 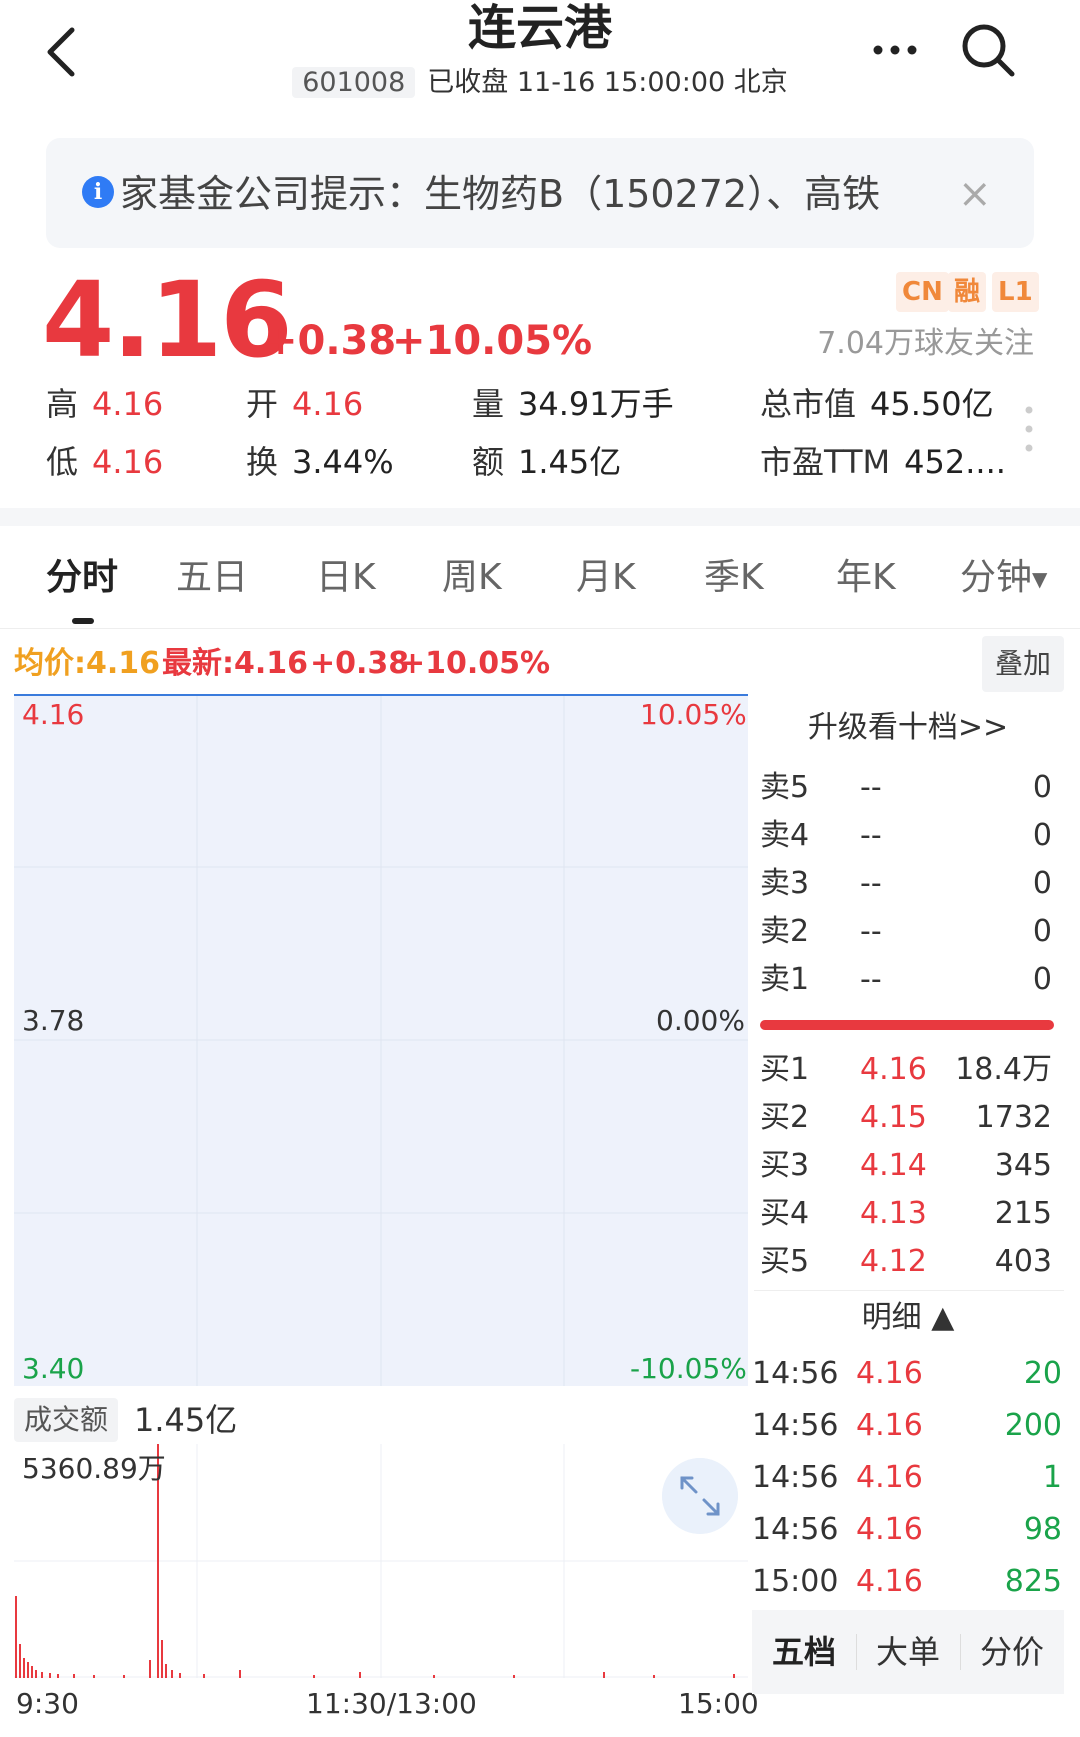 I want to click on price-change: +0.38, so click(x=330, y=341).